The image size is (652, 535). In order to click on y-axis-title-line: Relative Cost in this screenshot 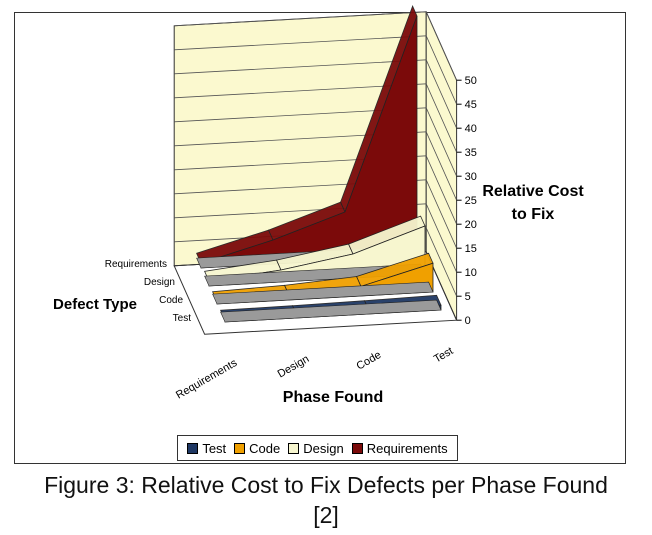, I will do `click(533, 191)`.